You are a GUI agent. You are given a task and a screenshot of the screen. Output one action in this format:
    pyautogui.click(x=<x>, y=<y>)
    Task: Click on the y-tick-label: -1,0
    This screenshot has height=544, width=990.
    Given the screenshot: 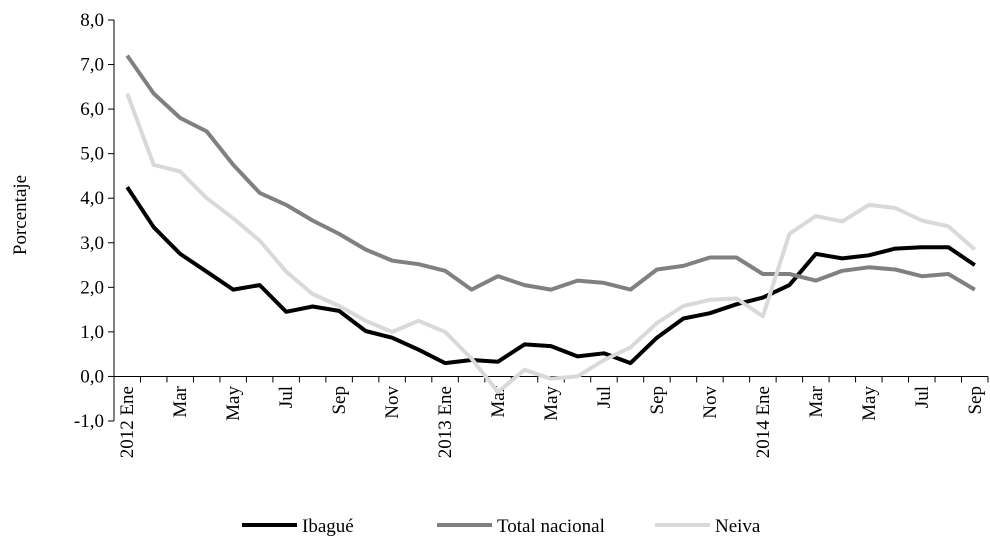 What is the action you would take?
    pyautogui.click(x=89, y=421)
    